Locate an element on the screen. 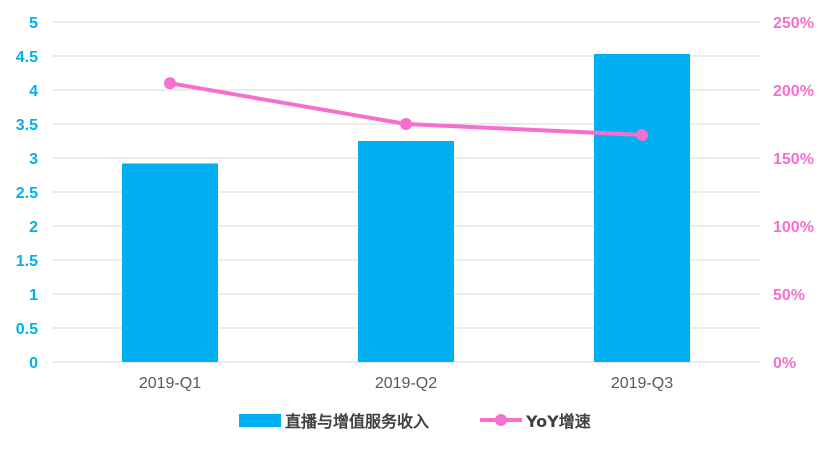 The image size is (828, 449). legend-label-bar: 直播与增值服务收入 is located at coordinates (357, 421).